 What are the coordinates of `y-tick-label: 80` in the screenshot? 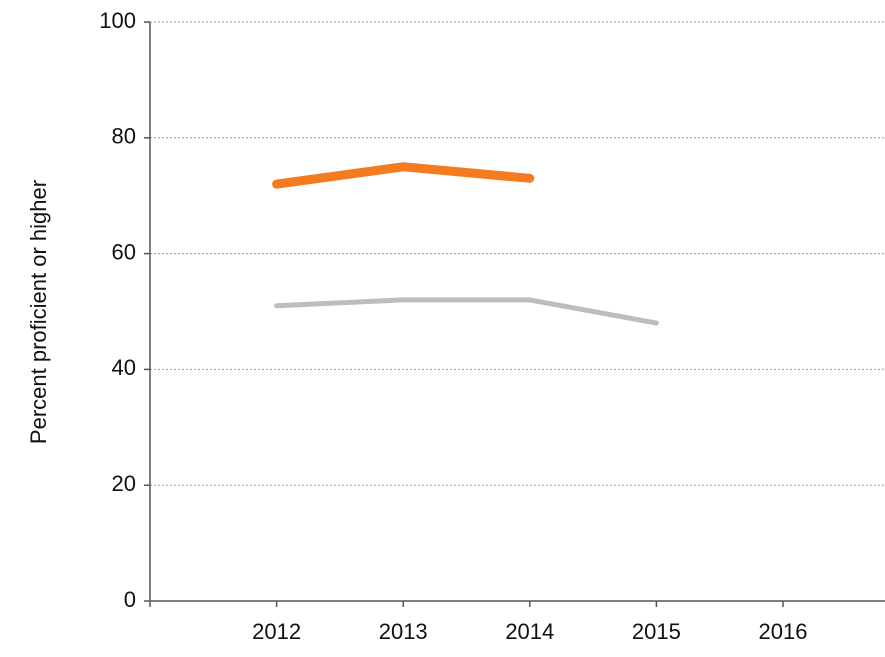 It's located at (124, 136).